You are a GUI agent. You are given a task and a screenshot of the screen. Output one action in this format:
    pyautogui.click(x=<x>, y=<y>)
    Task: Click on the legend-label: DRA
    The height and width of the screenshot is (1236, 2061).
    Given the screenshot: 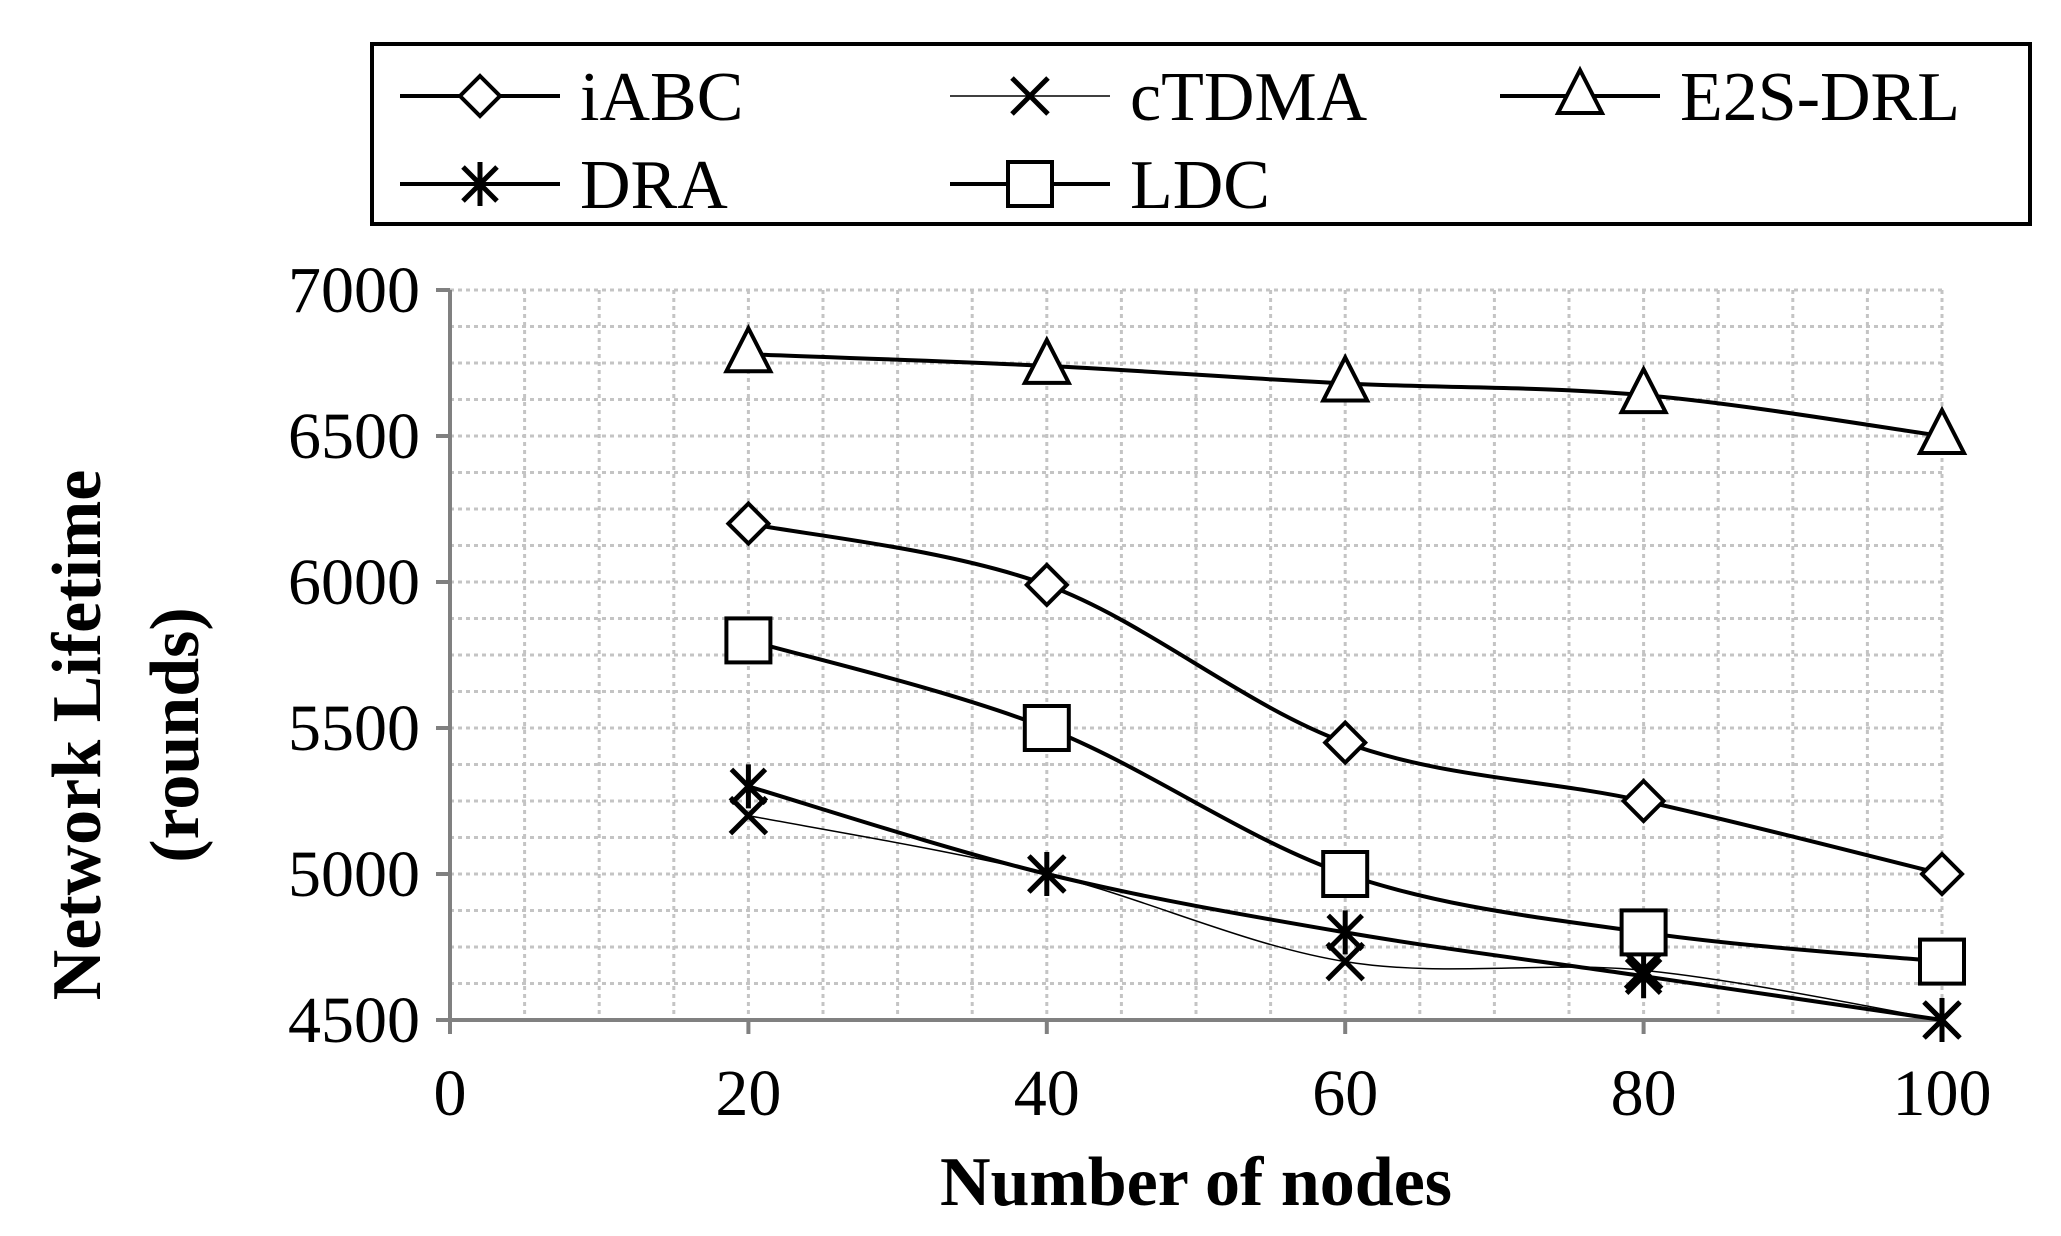 What is the action you would take?
    pyautogui.click(x=654, y=185)
    